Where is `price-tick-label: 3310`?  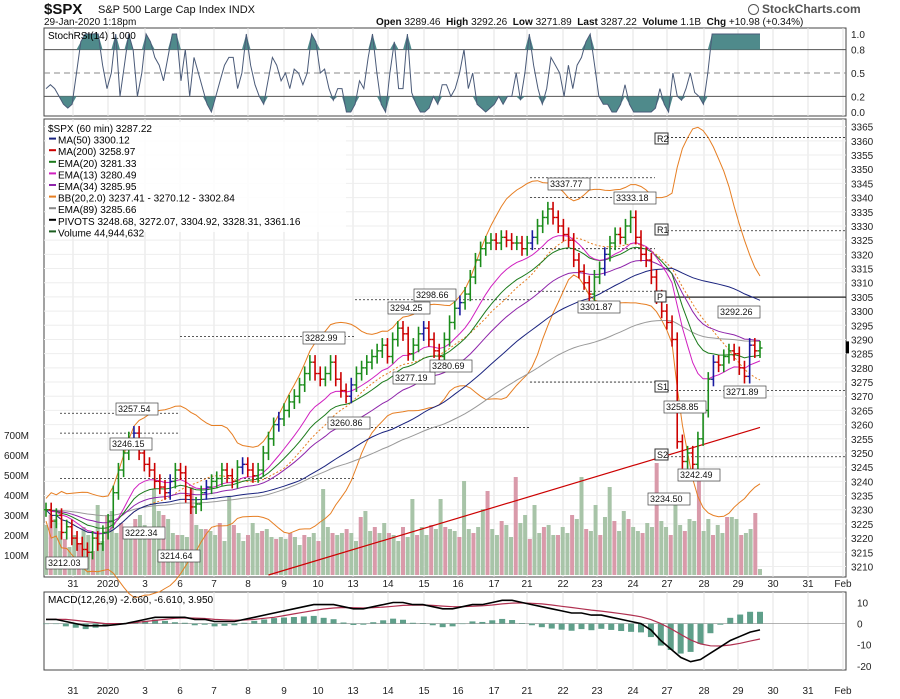
price-tick-label: 3310 is located at coordinates (862, 284).